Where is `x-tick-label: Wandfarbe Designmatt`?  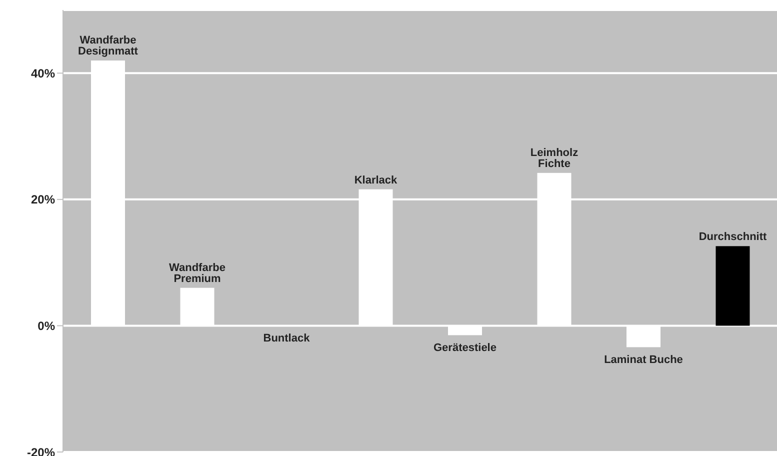 x-tick-label: Wandfarbe Designmatt is located at coordinates (108, 46).